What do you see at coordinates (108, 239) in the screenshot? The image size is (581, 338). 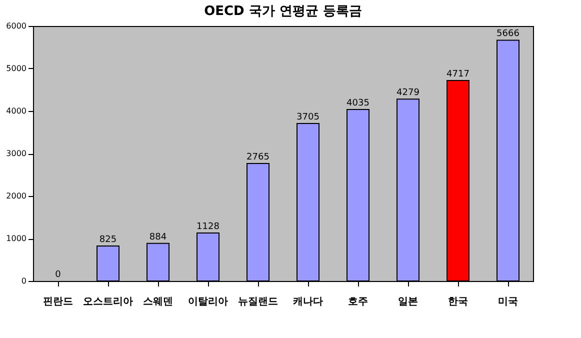 I see `data-label: 825` at bounding box center [108, 239].